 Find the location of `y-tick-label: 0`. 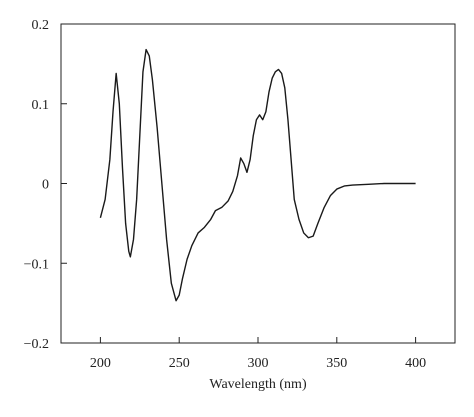

y-tick-label: 0 is located at coordinates (45, 185).